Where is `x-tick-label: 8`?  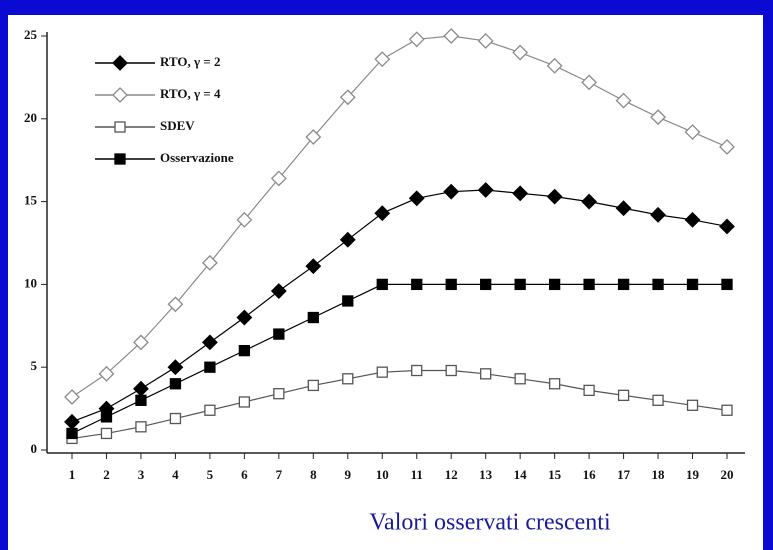
x-tick-label: 8 is located at coordinates (313, 474).